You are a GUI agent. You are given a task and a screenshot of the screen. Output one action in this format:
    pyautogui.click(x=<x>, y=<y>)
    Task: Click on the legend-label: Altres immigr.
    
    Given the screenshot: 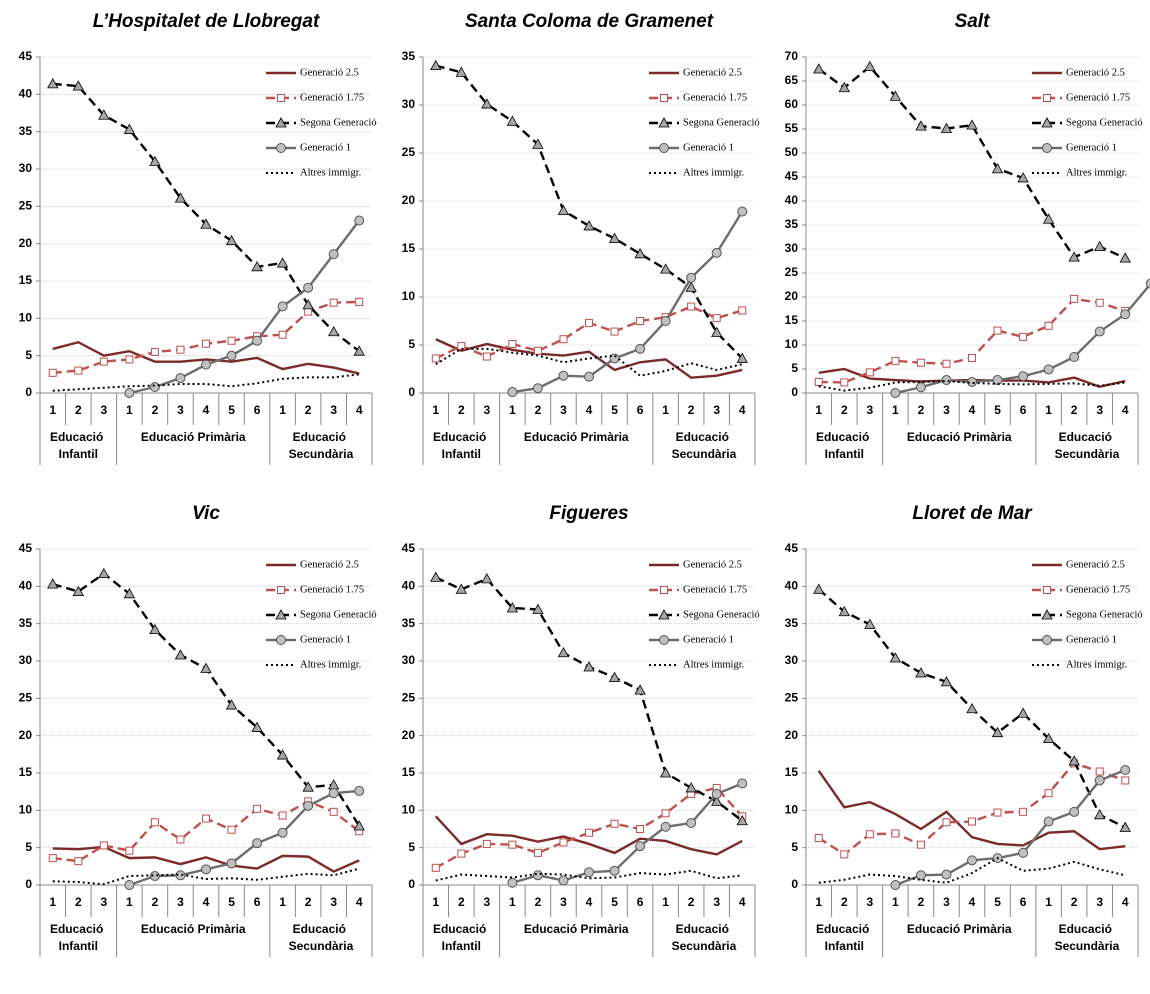 What is the action you would take?
    pyautogui.click(x=330, y=172)
    